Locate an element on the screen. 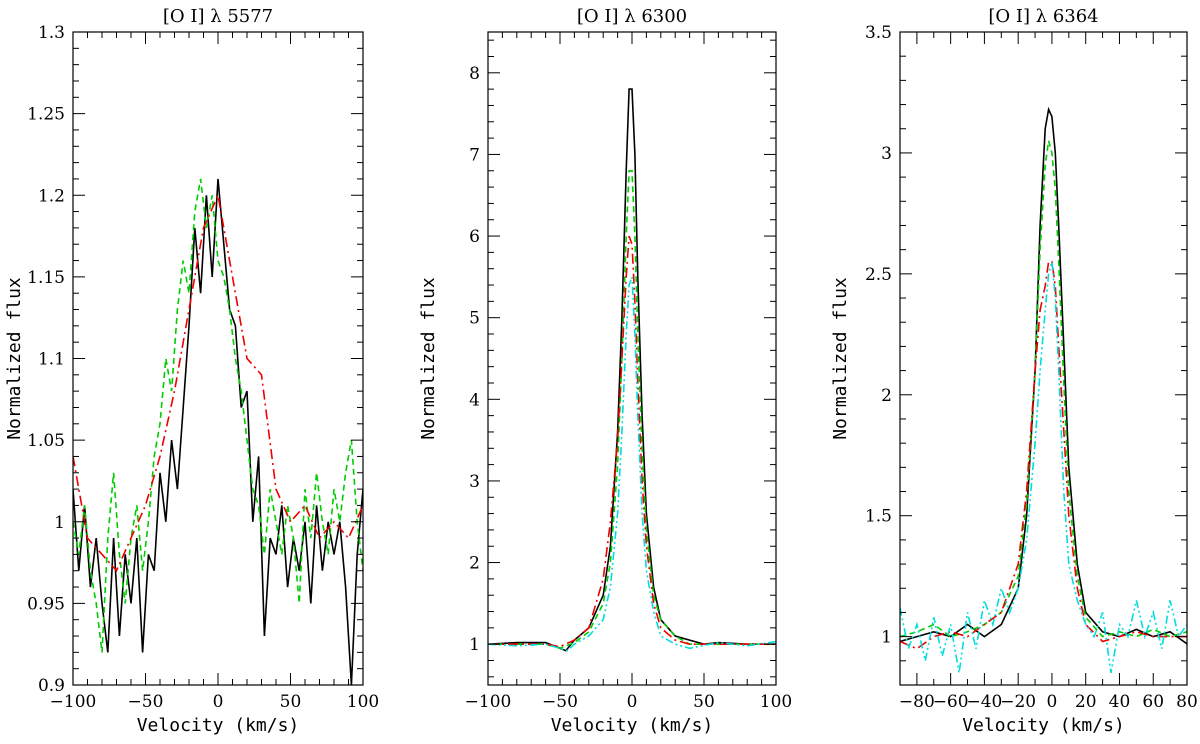  y-tick-label: 1.3 is located at coordinates (51, 33).